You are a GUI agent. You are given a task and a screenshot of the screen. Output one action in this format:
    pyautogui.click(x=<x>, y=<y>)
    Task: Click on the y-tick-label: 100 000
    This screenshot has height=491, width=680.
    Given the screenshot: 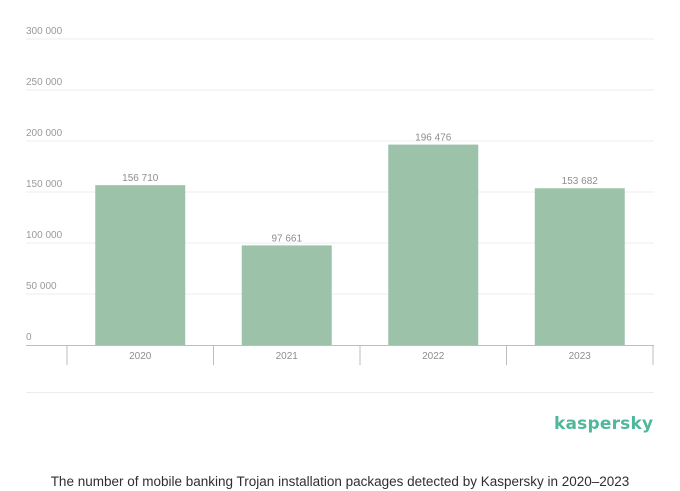 What is the action you would take?
    pyautogui.click(x=44, y=235)
    